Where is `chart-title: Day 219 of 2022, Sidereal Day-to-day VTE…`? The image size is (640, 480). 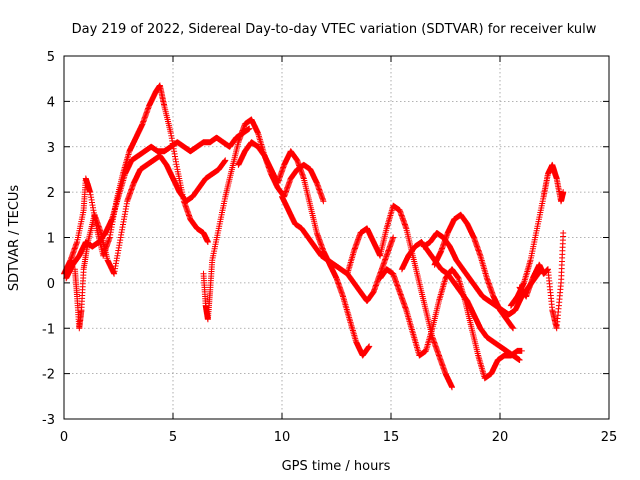
chart-title: Day 219 of 2022, Sidereal Day-to-day VTE… is located at coordinates (334, 29).